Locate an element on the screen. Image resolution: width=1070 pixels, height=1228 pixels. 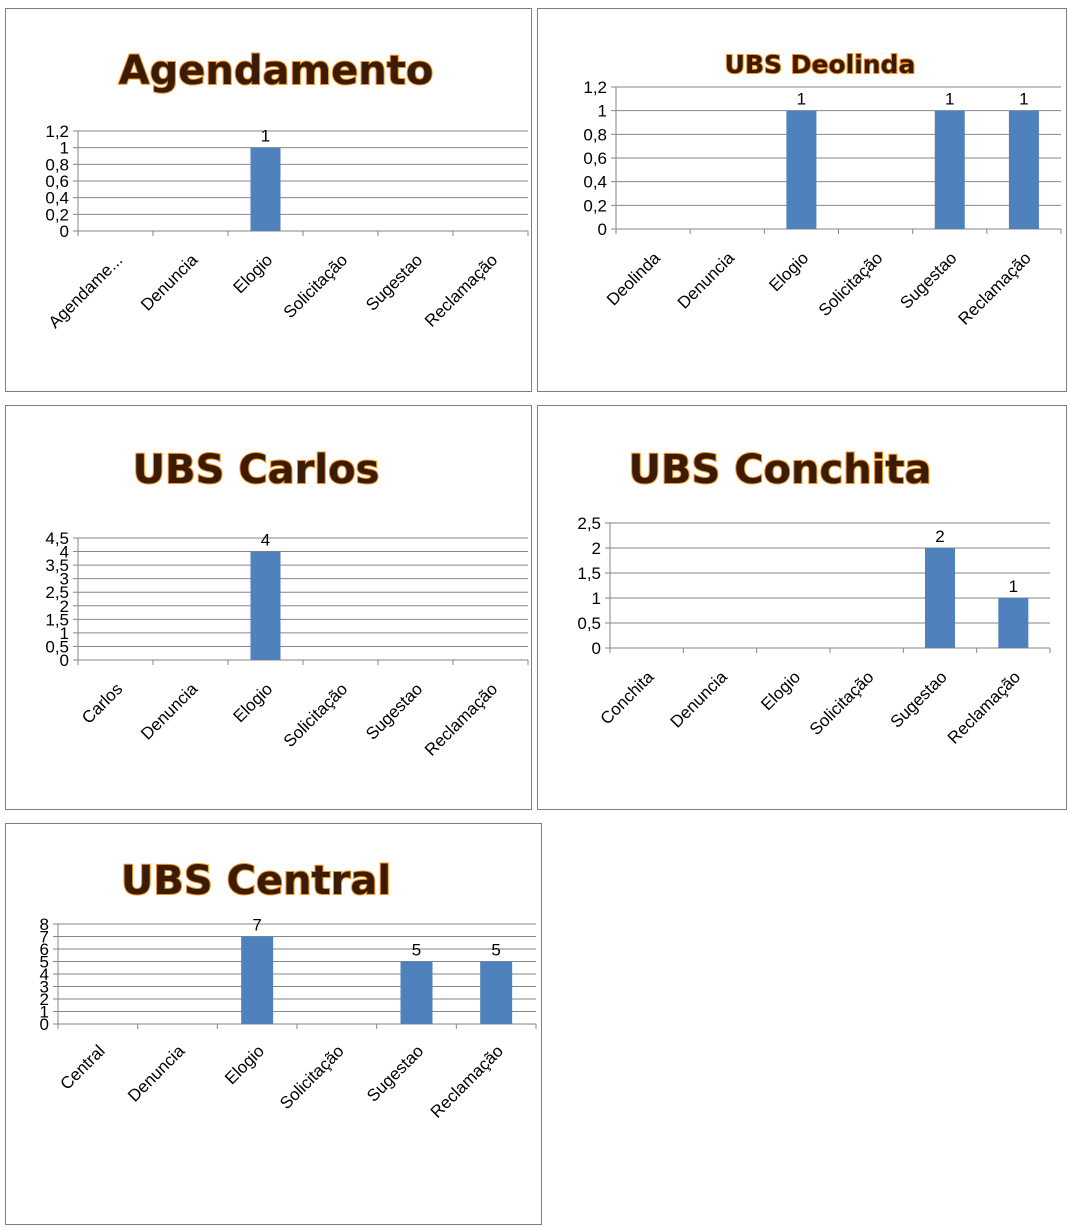
y-tick-label: 5 is located at coordinates (44, 962).